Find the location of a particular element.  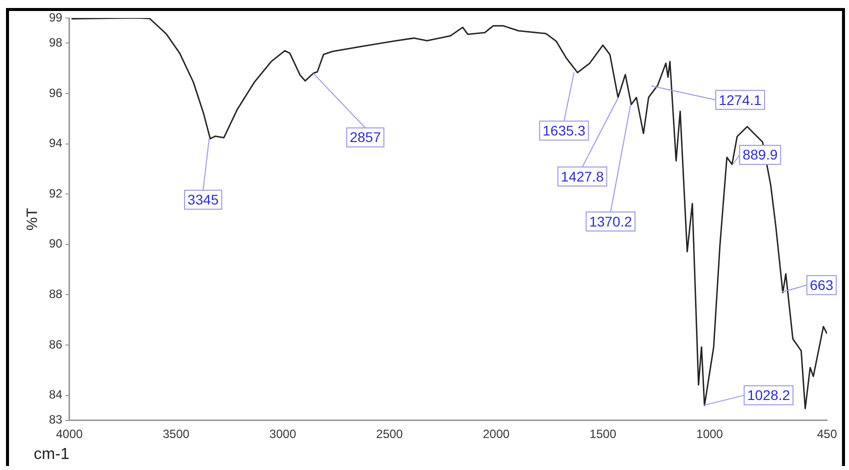

x-tick-label: 450 is located at coordinates (827, 433).